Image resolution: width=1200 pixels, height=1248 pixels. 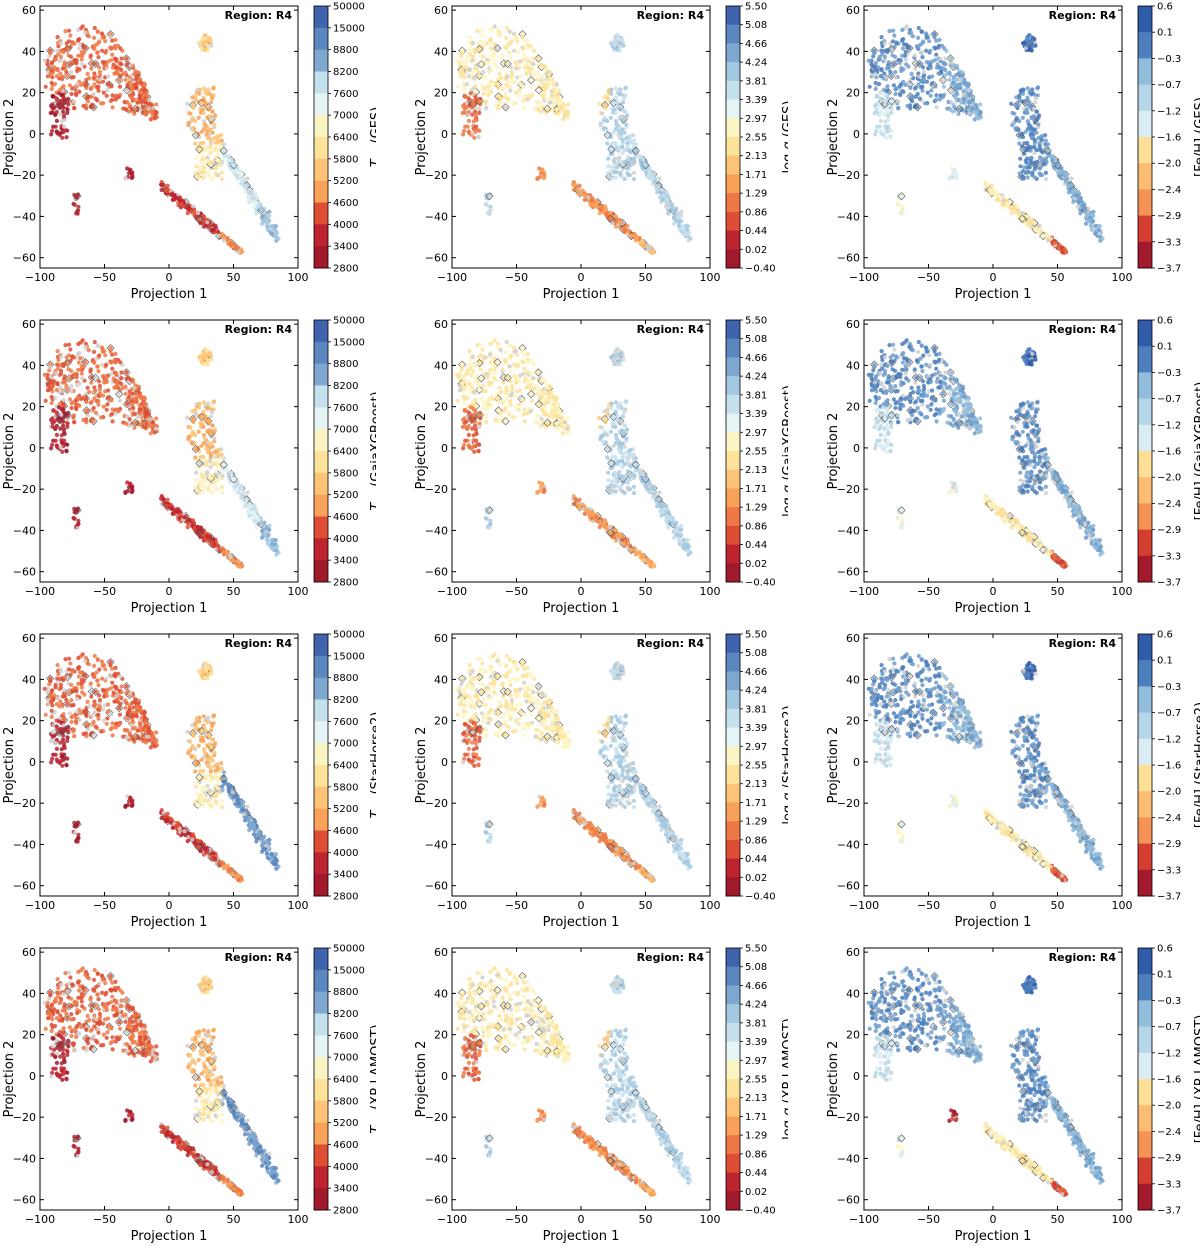 What do you see at coordinates (24, 175) in the screenshot?
I see `y-tick-label: −20` at bounding box center [24, 175].